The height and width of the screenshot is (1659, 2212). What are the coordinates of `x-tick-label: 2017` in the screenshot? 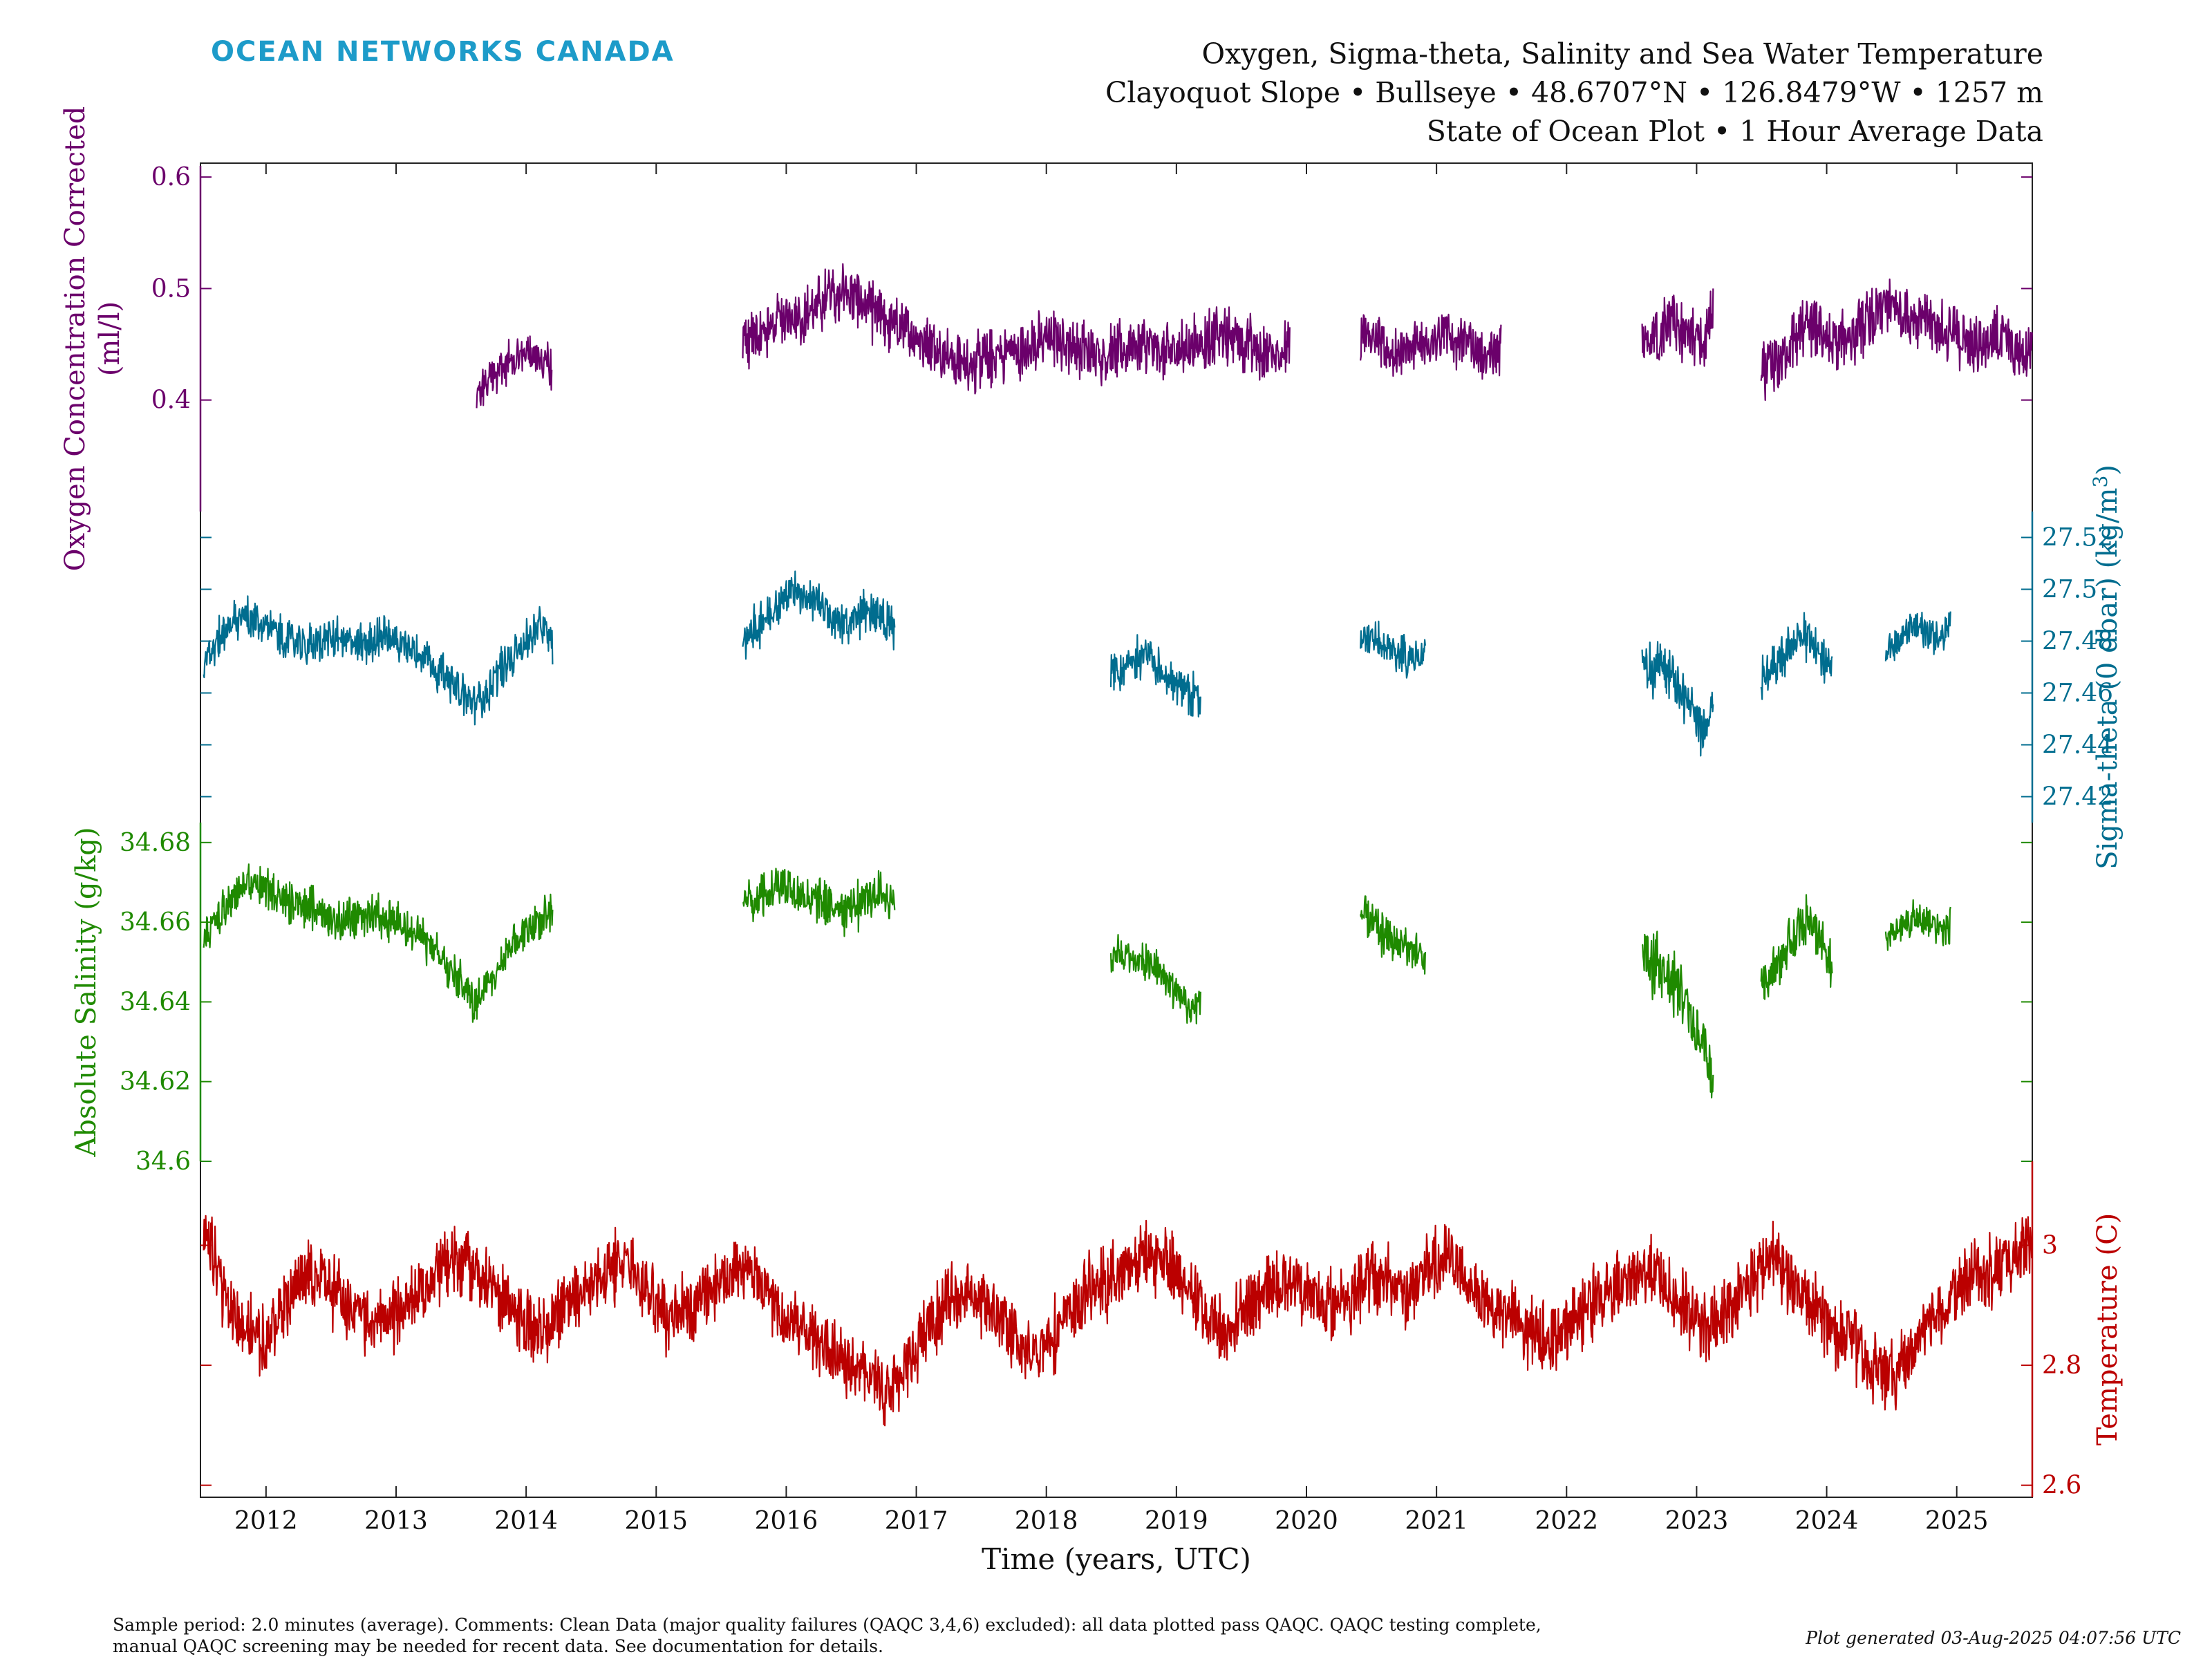 It's located at (917, 1521).